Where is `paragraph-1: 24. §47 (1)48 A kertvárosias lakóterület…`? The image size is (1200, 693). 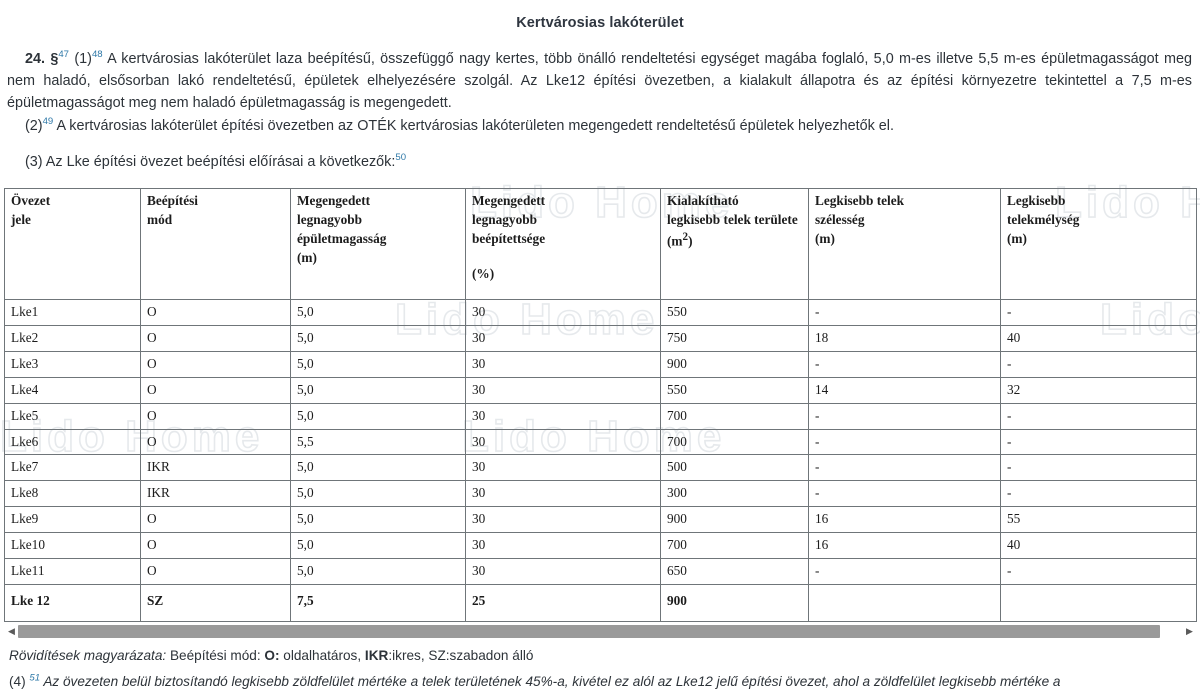 paragraph-1: 24. §47 (1)48 A kertvárosias lakóterület… is located at coordinates (599, 82).